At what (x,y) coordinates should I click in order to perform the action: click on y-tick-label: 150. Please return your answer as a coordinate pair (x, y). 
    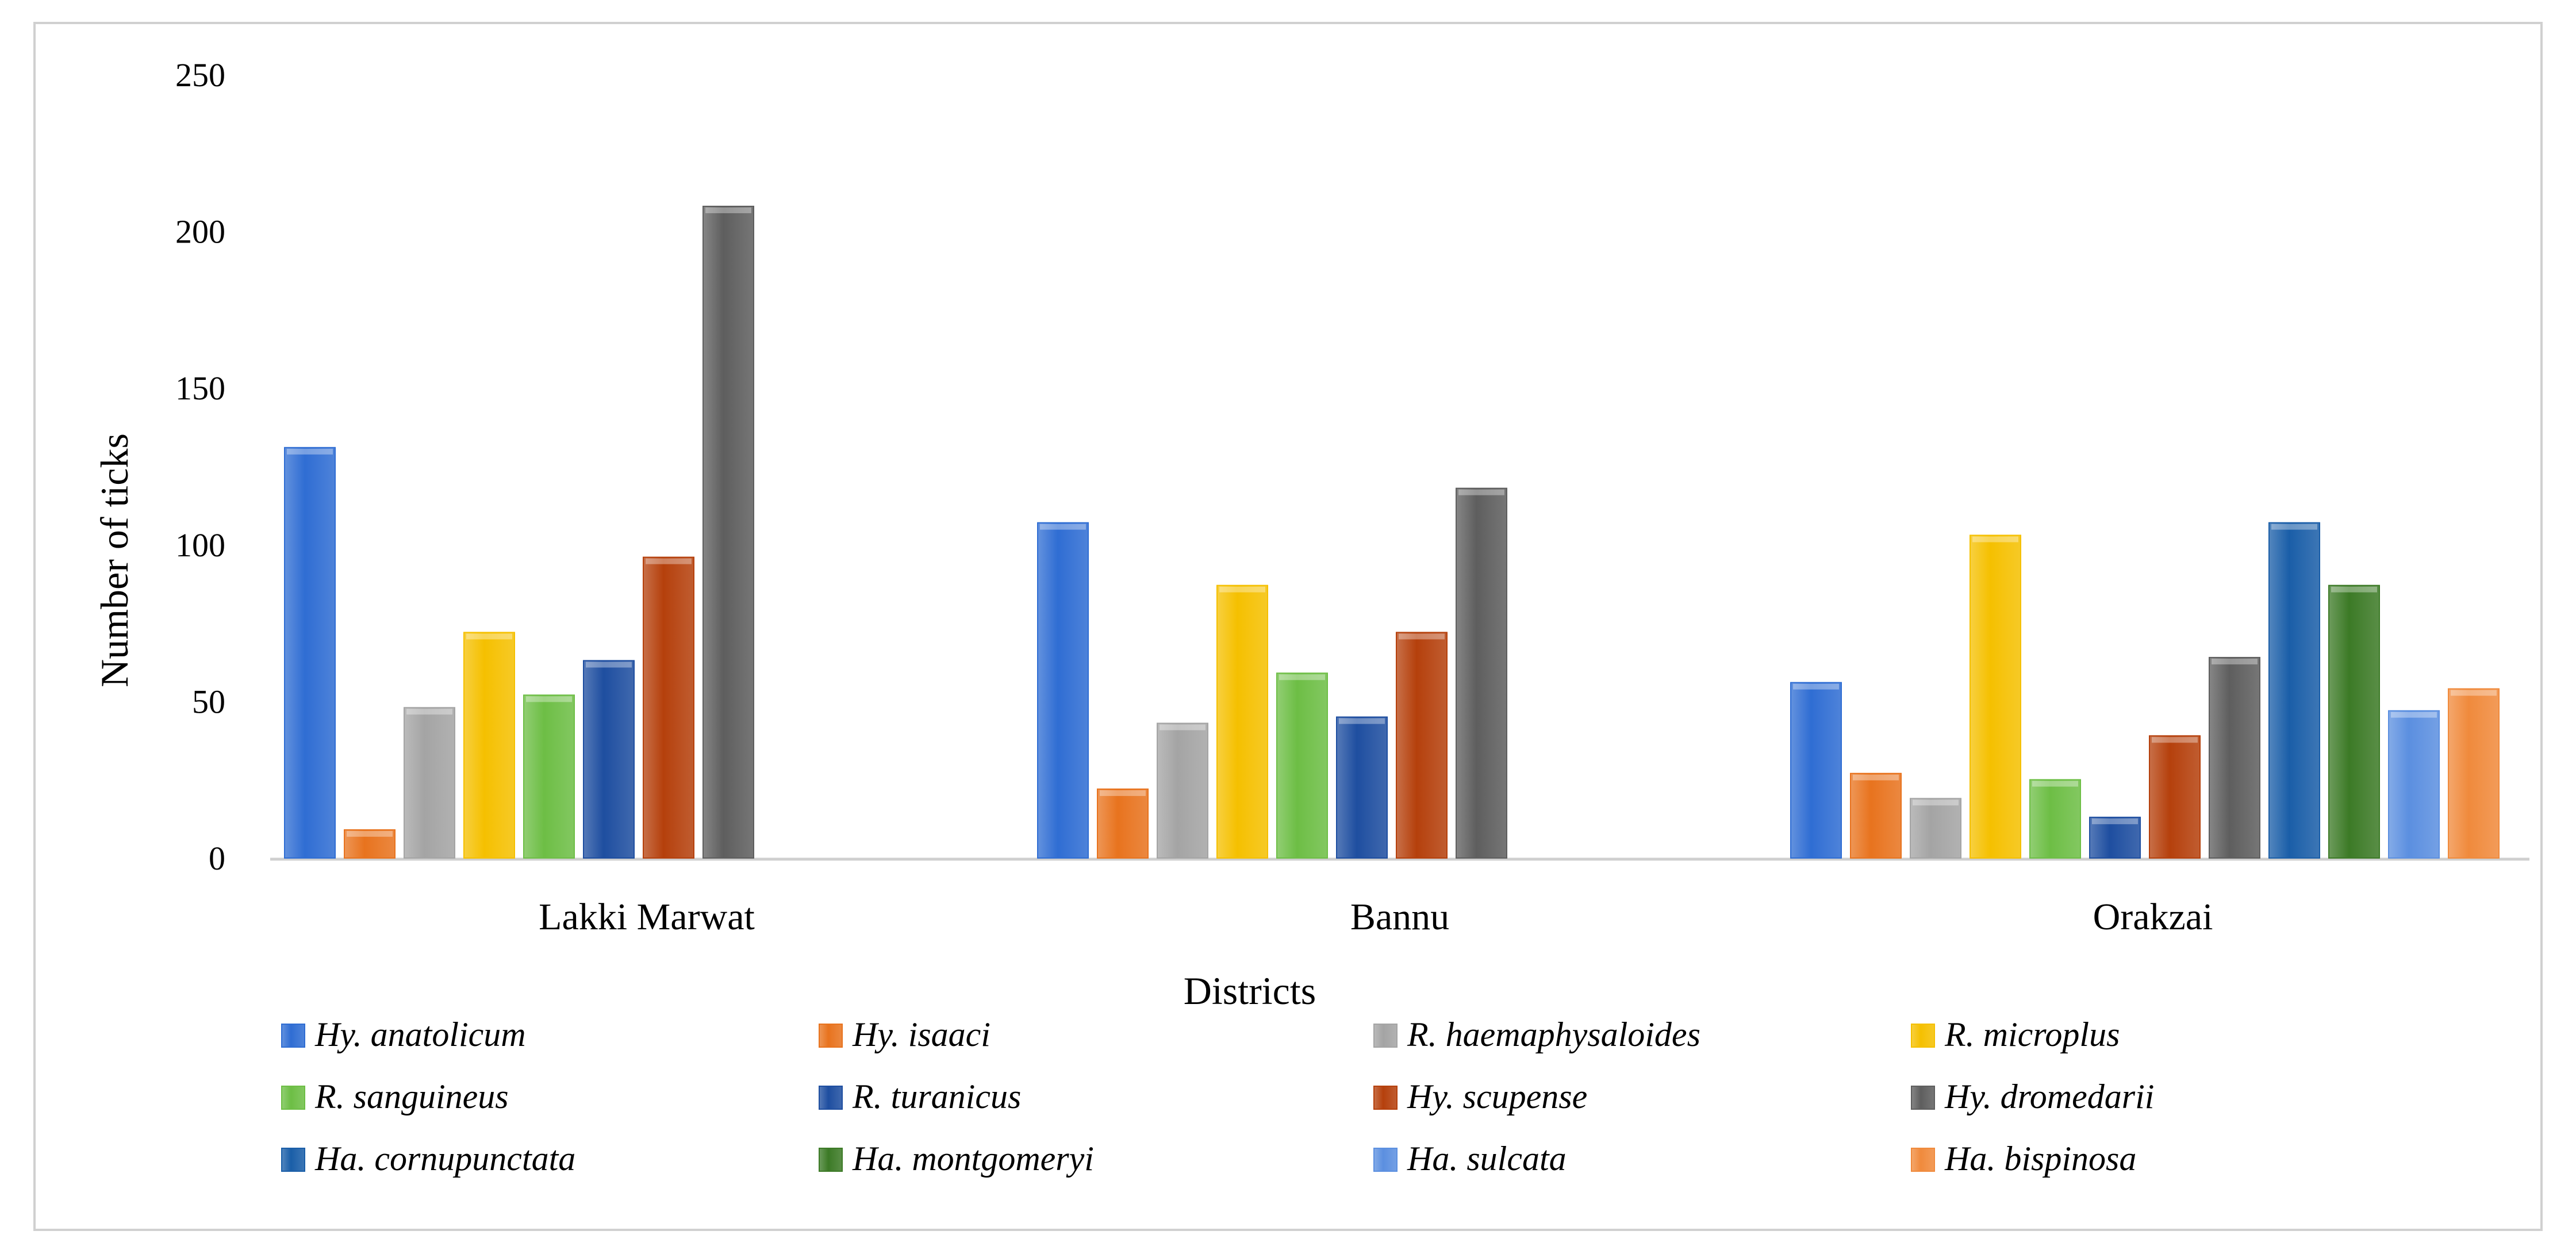
    Looking at the image, I should click on (200, 388).